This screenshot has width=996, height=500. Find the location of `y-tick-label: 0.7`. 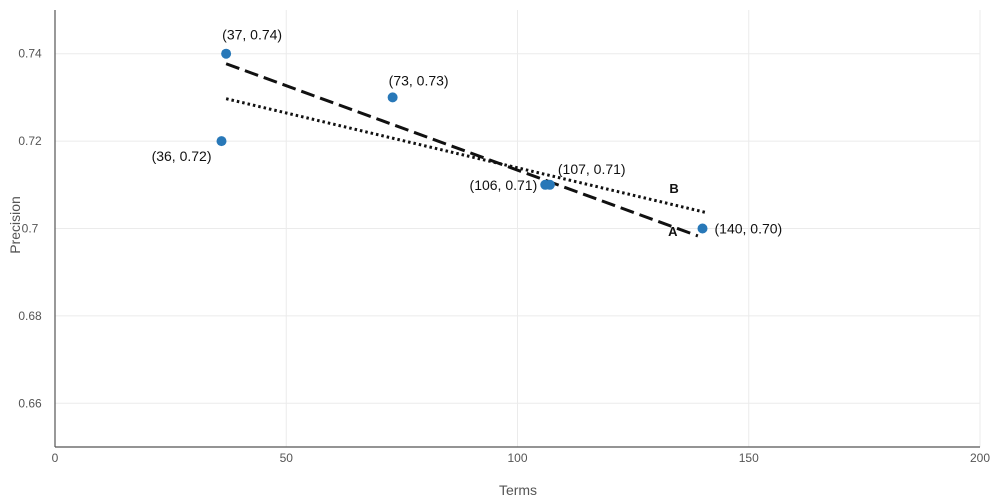

y-tick-label: 0.7 is located at coordinates (30, 229).